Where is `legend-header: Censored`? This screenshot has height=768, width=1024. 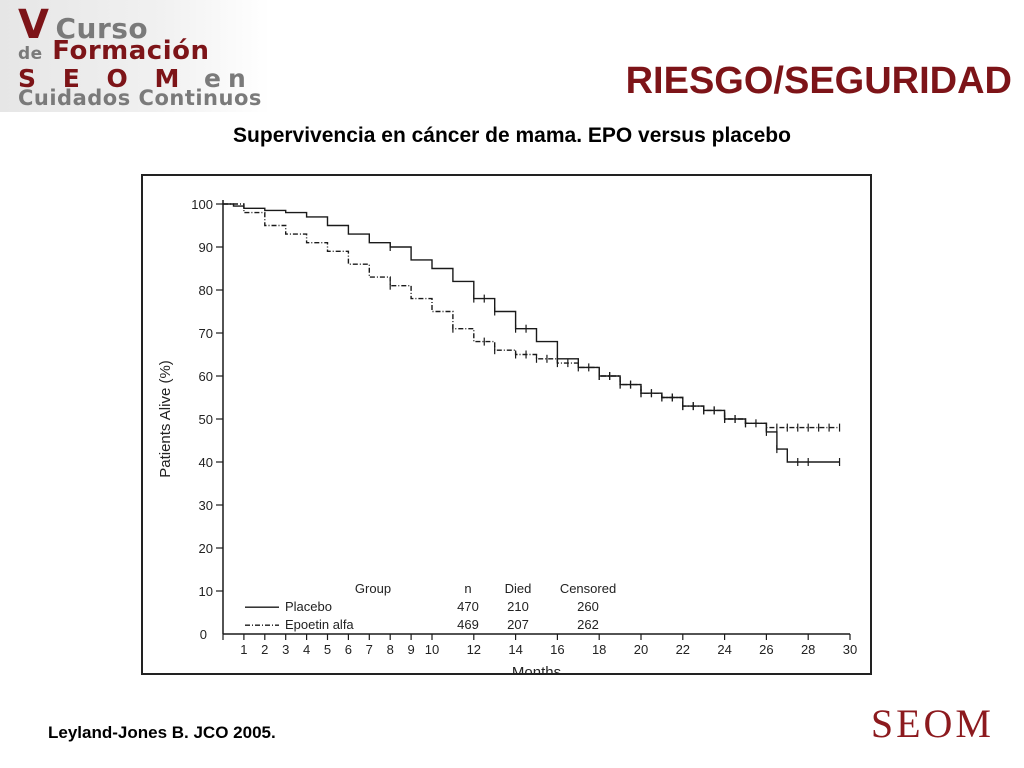 legend-header: Censored is located at coordinates (588, 588).